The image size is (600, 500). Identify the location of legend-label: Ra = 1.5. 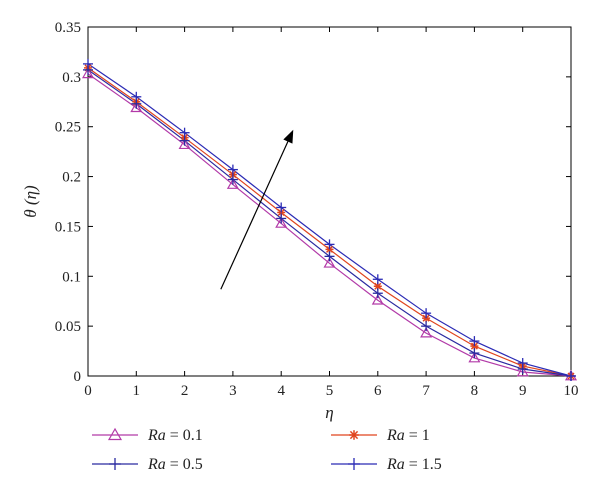
(414, 464).